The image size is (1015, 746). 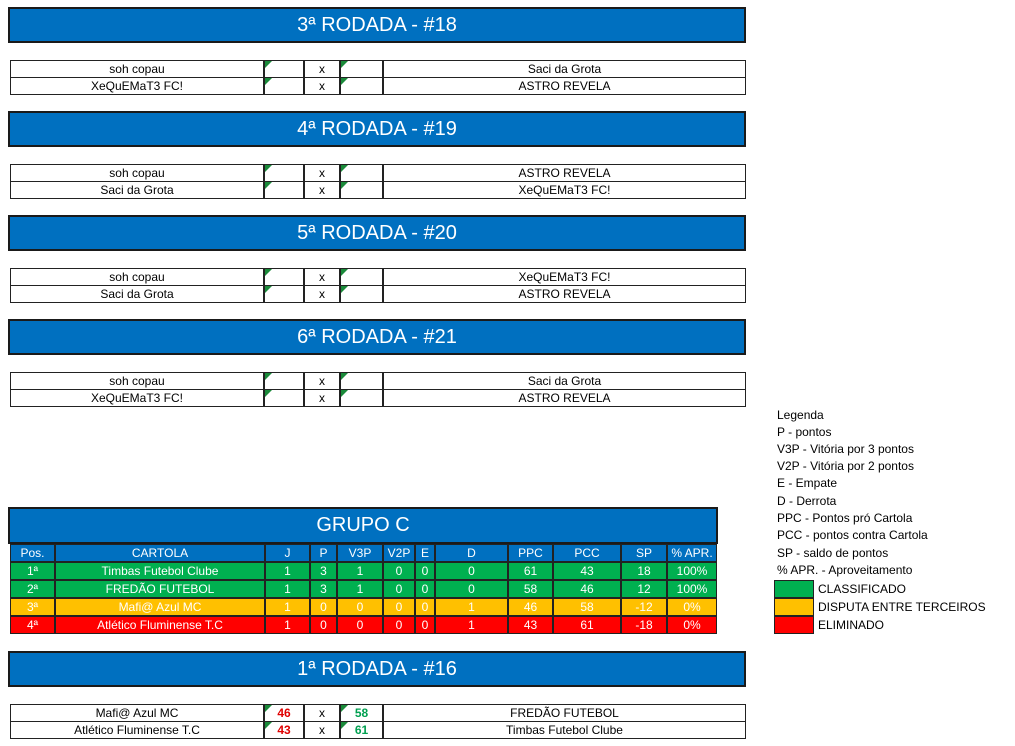 I want to click on column-header: P, so click(x=323, y=553).